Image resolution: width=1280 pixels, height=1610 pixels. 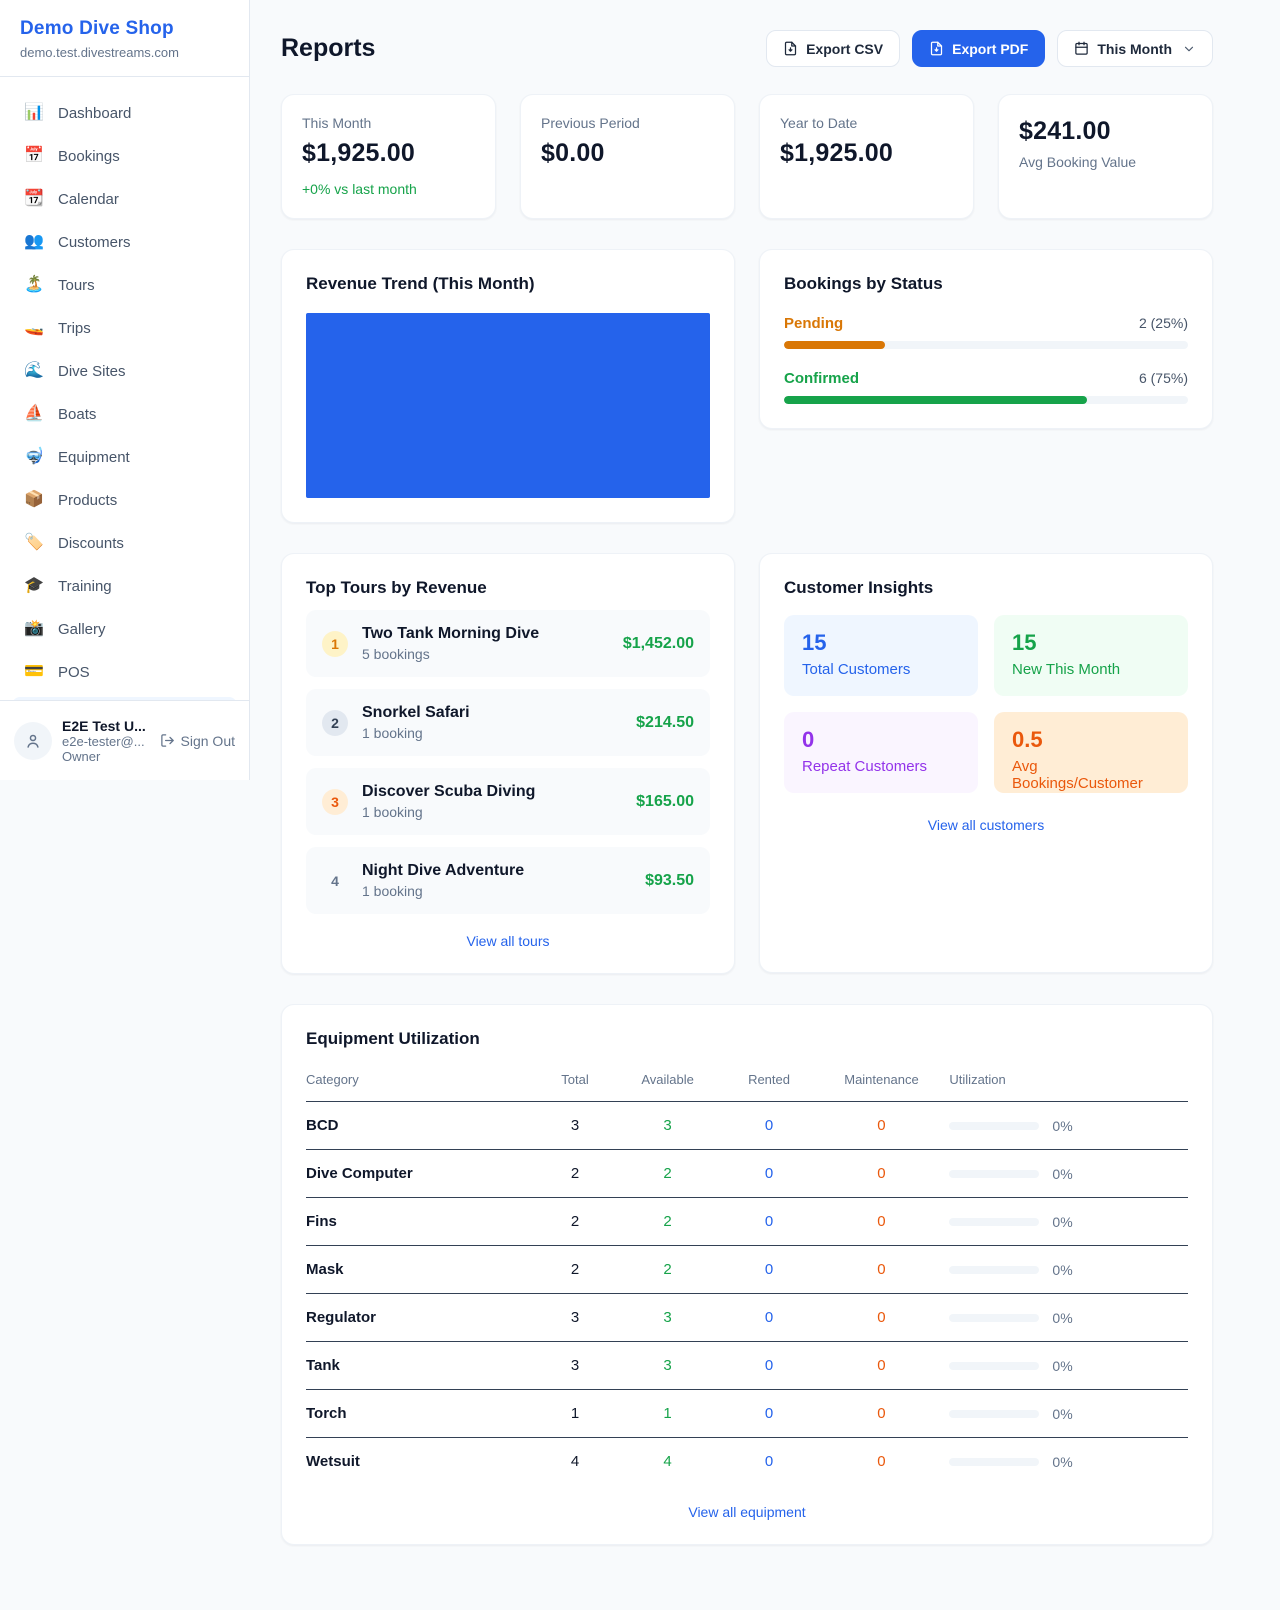 I want to click on tile-value: 0, so click(x=808, y=739).